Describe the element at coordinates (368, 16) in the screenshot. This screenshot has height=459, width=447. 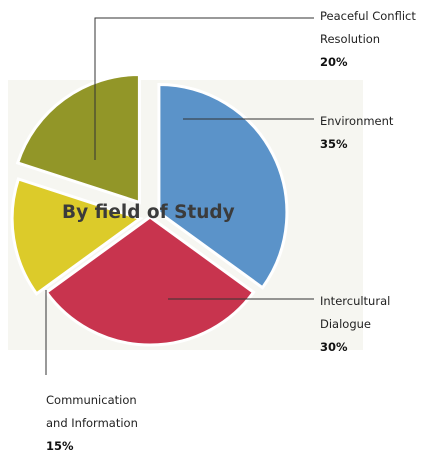
I see `slice-name: Peaceful Conflict` at that location.